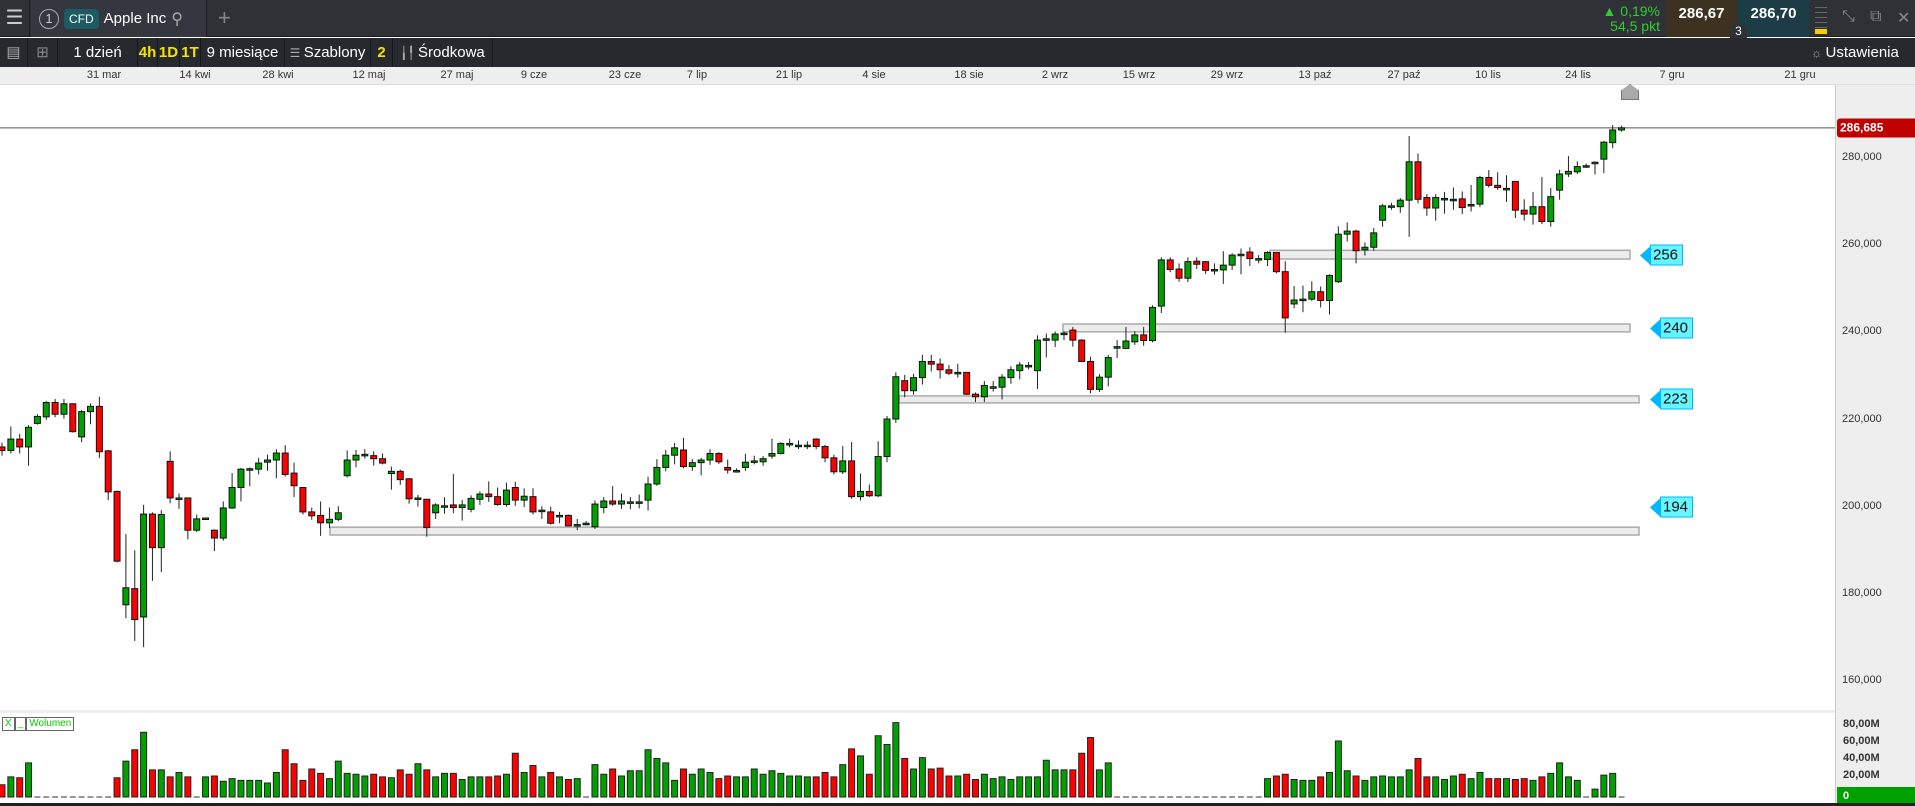 The height and width of the screenshot is (806, 1915). Describe the element at coordinates (1855, 52) in the screenshot. I see `settings-button: ☼ Ustawienia` at that location.